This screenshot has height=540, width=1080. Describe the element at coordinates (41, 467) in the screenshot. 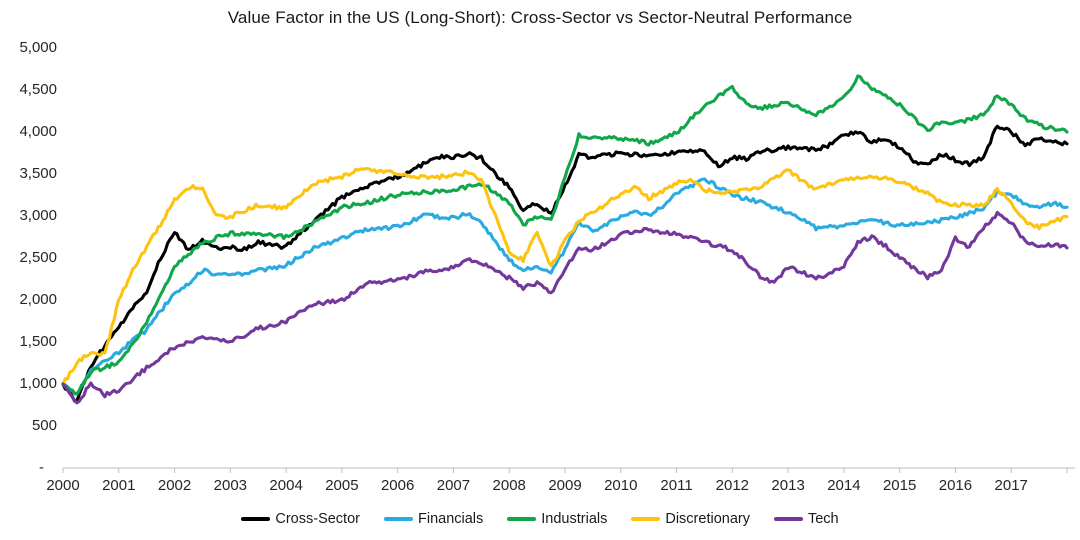

I see `y-axis-tick-label: -` at that location.